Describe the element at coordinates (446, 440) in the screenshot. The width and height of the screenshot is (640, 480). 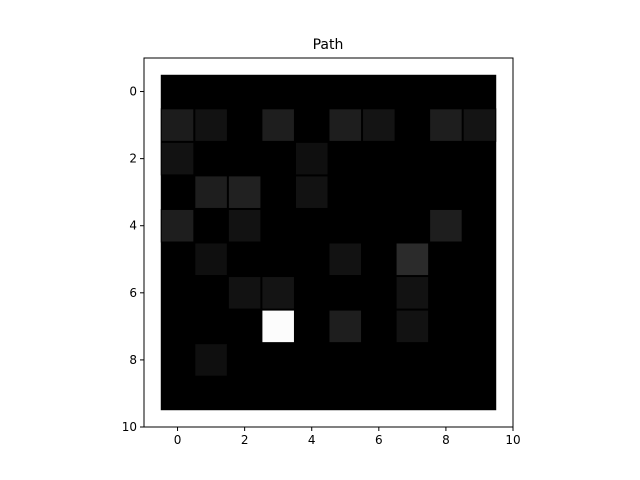
I see `x-tick-label: 8` at that location.